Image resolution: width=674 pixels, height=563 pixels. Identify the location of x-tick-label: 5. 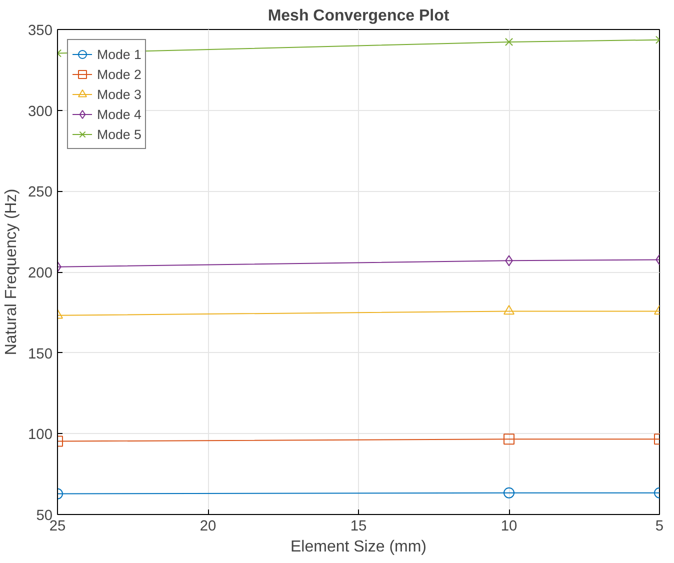
(659, 526).